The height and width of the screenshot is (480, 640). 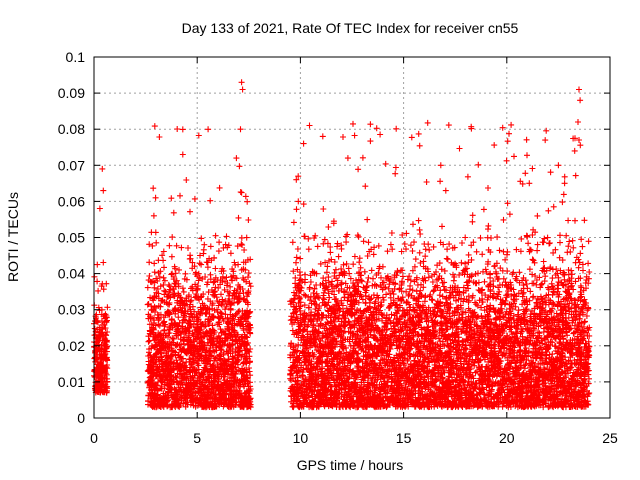 I want to click on y-tick-label: 0.05, so click(x=71, y=238).